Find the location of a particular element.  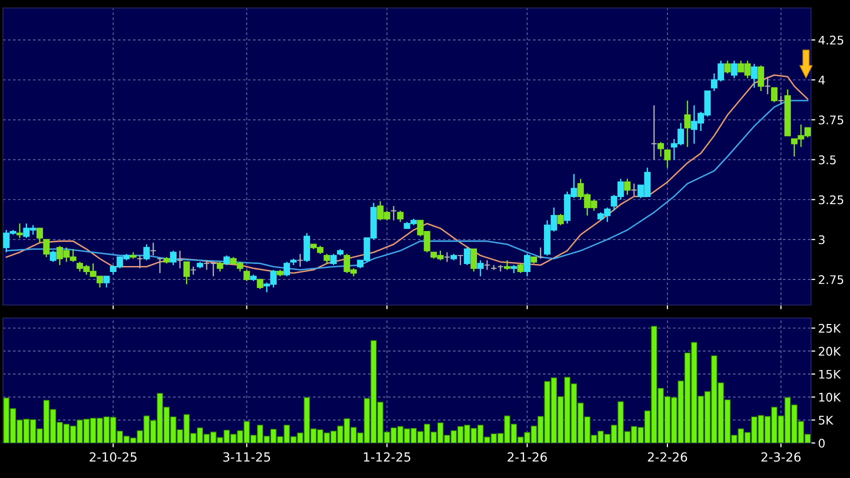

y-tick-label: 3.25 is located at coordinates (831, 199).